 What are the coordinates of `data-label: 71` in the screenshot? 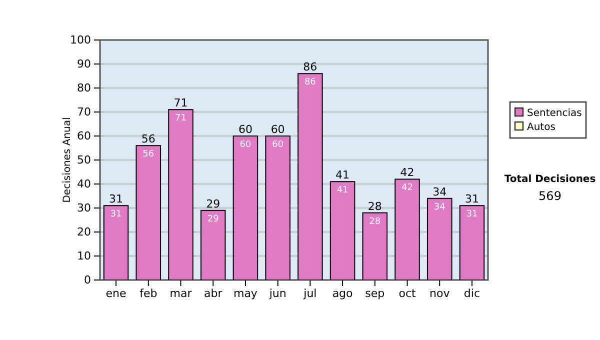 It's located at (180, 119).